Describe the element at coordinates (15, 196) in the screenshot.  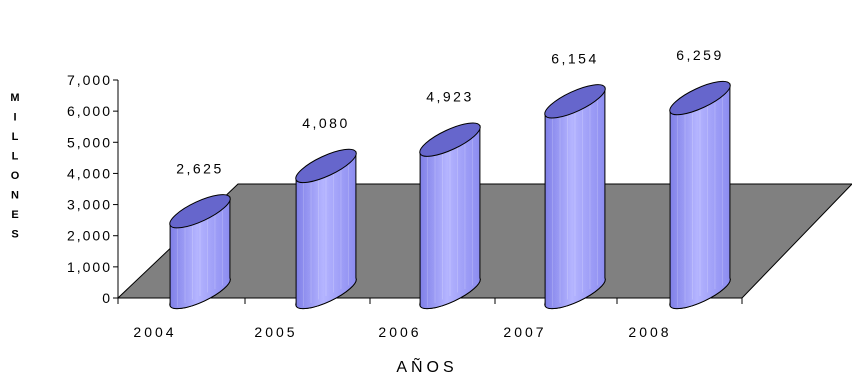
I see `y-axis-title-letter: N` at that location.